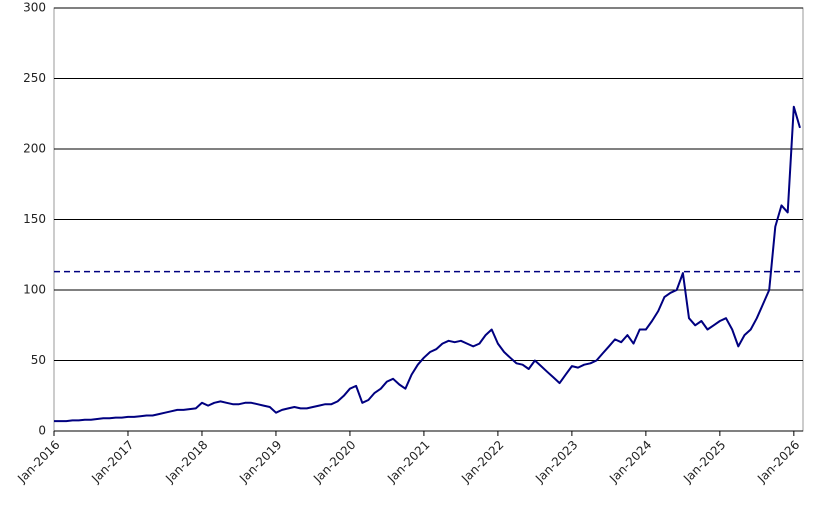 This screenshot has width=827, height=511. I want to click on x-tick-label: Jan-2019, so click(260, 462).